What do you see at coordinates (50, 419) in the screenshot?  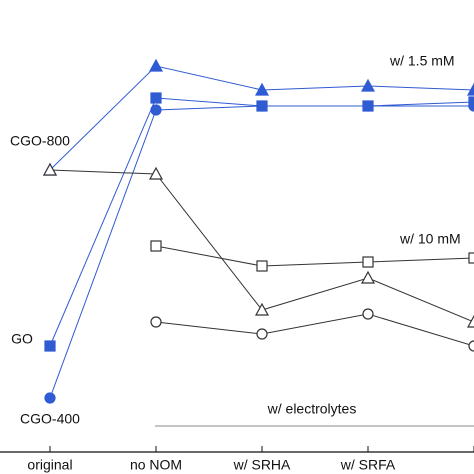 I see `annotation: CGO-400` at bounding box center [50, 419].